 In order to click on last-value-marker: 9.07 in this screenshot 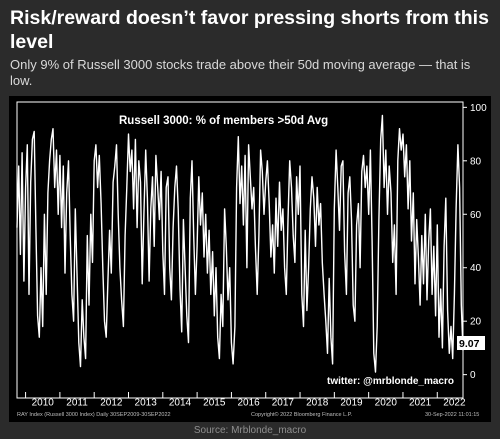, I will do `click(471, 343)`.